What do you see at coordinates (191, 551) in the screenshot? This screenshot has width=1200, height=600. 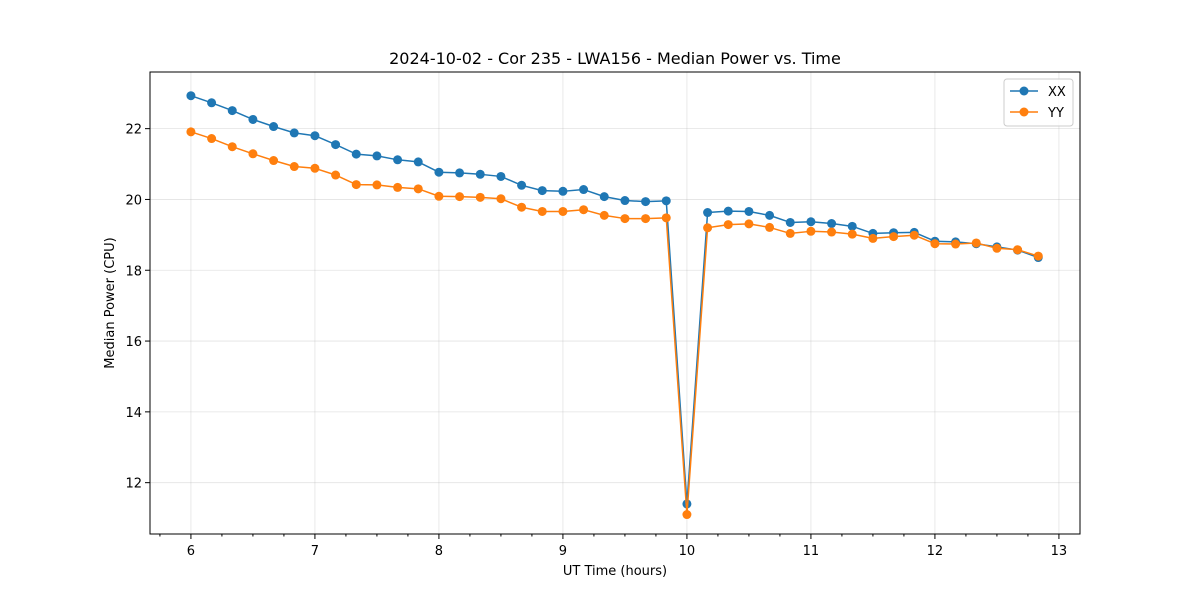 I see `x-tick-label: 6` at bounding box center [191, 551].